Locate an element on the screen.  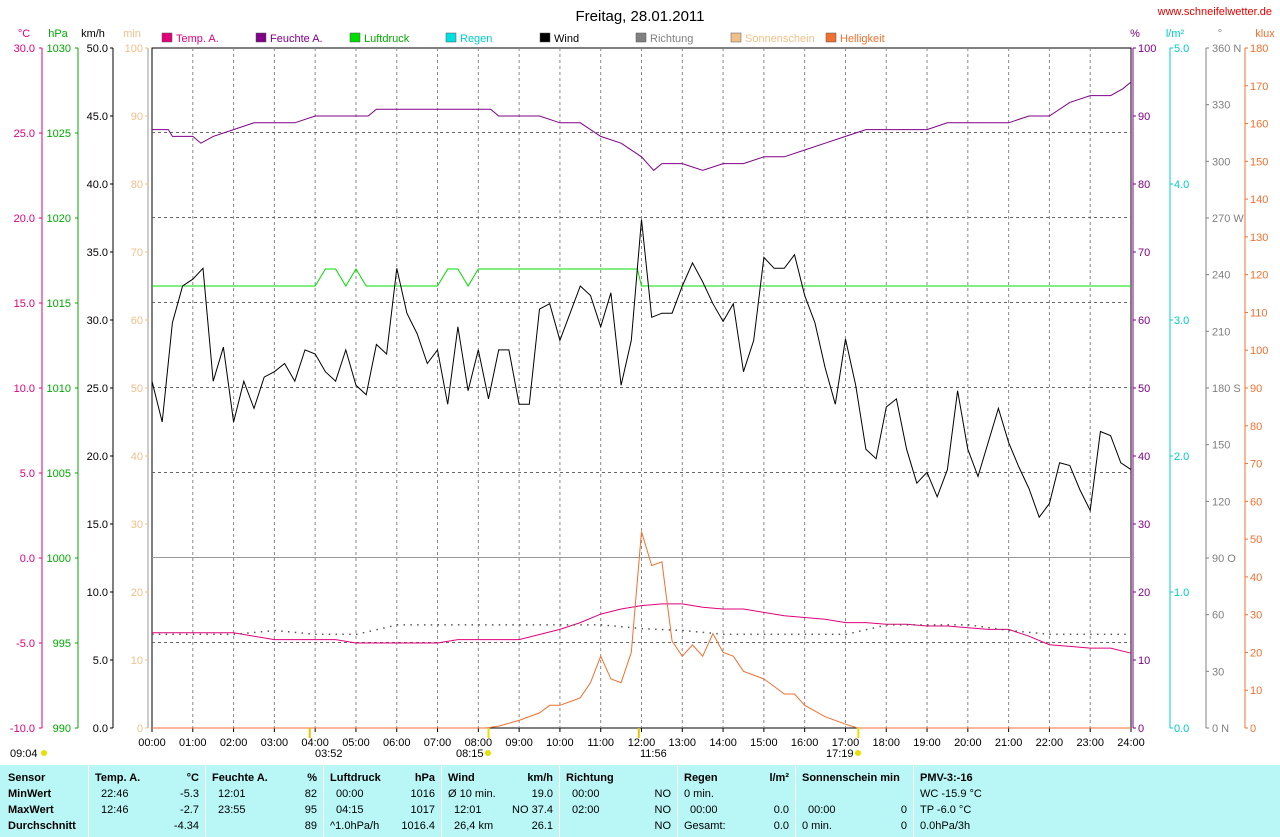
x-tick-label: 20:00 is located at coordinates (968, 743).